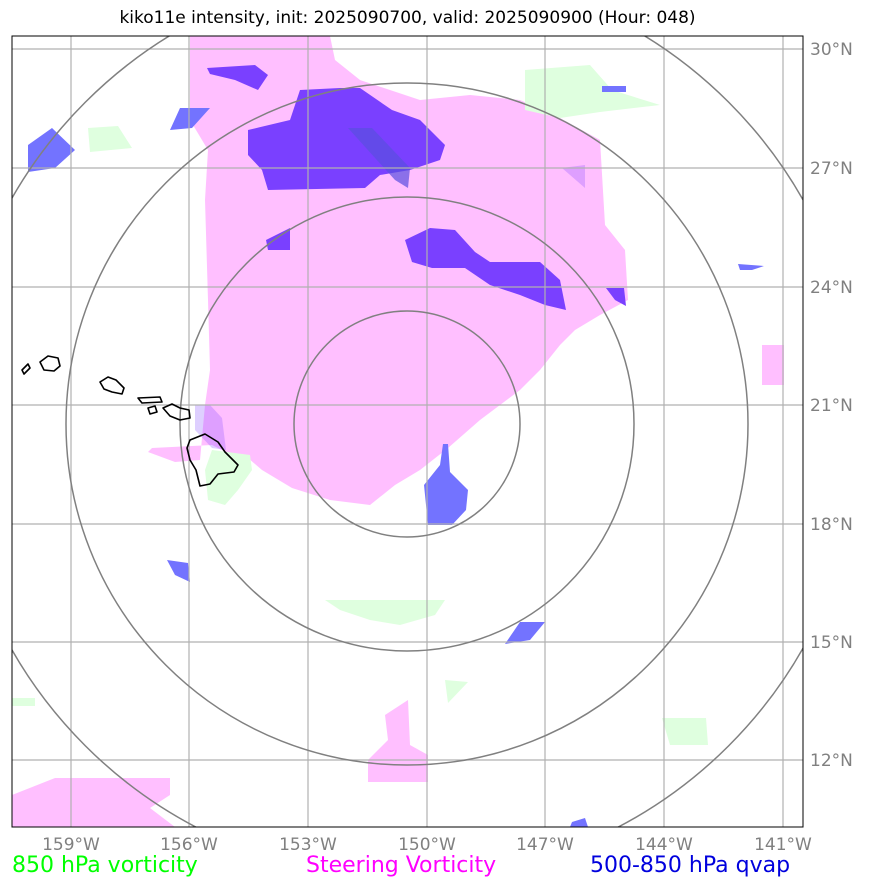  I want to click on qvap-bottom-small, so click(579, 822).